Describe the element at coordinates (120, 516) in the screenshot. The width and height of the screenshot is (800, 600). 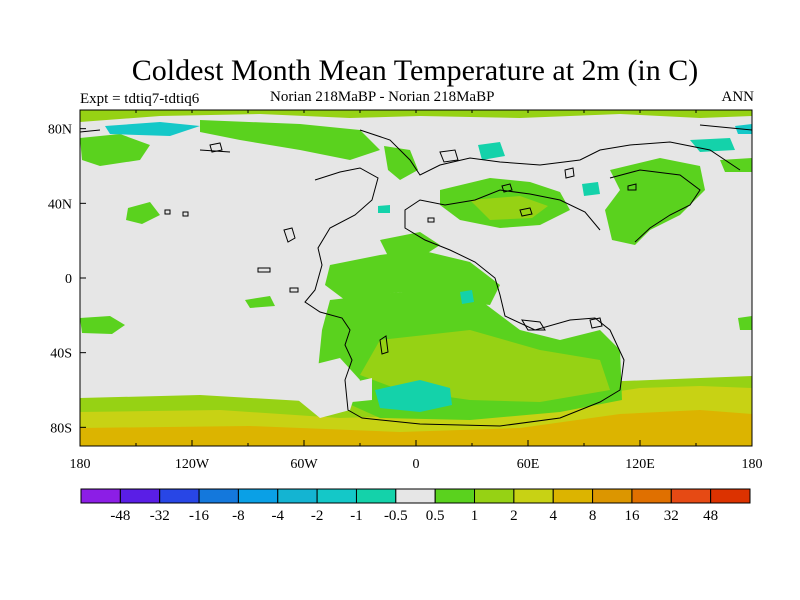
I see `colorbar-label: -48` at that location.